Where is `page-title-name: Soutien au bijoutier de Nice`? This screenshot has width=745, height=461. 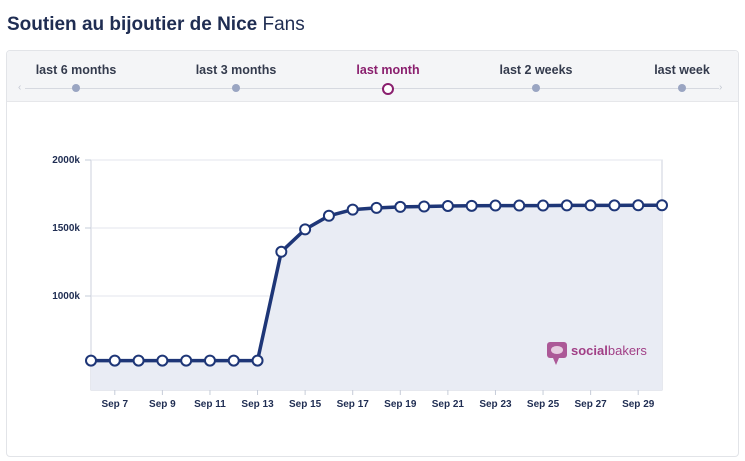 page-title-name: Soutien au bijoutier de Nice is located at coordinates (132, 24).